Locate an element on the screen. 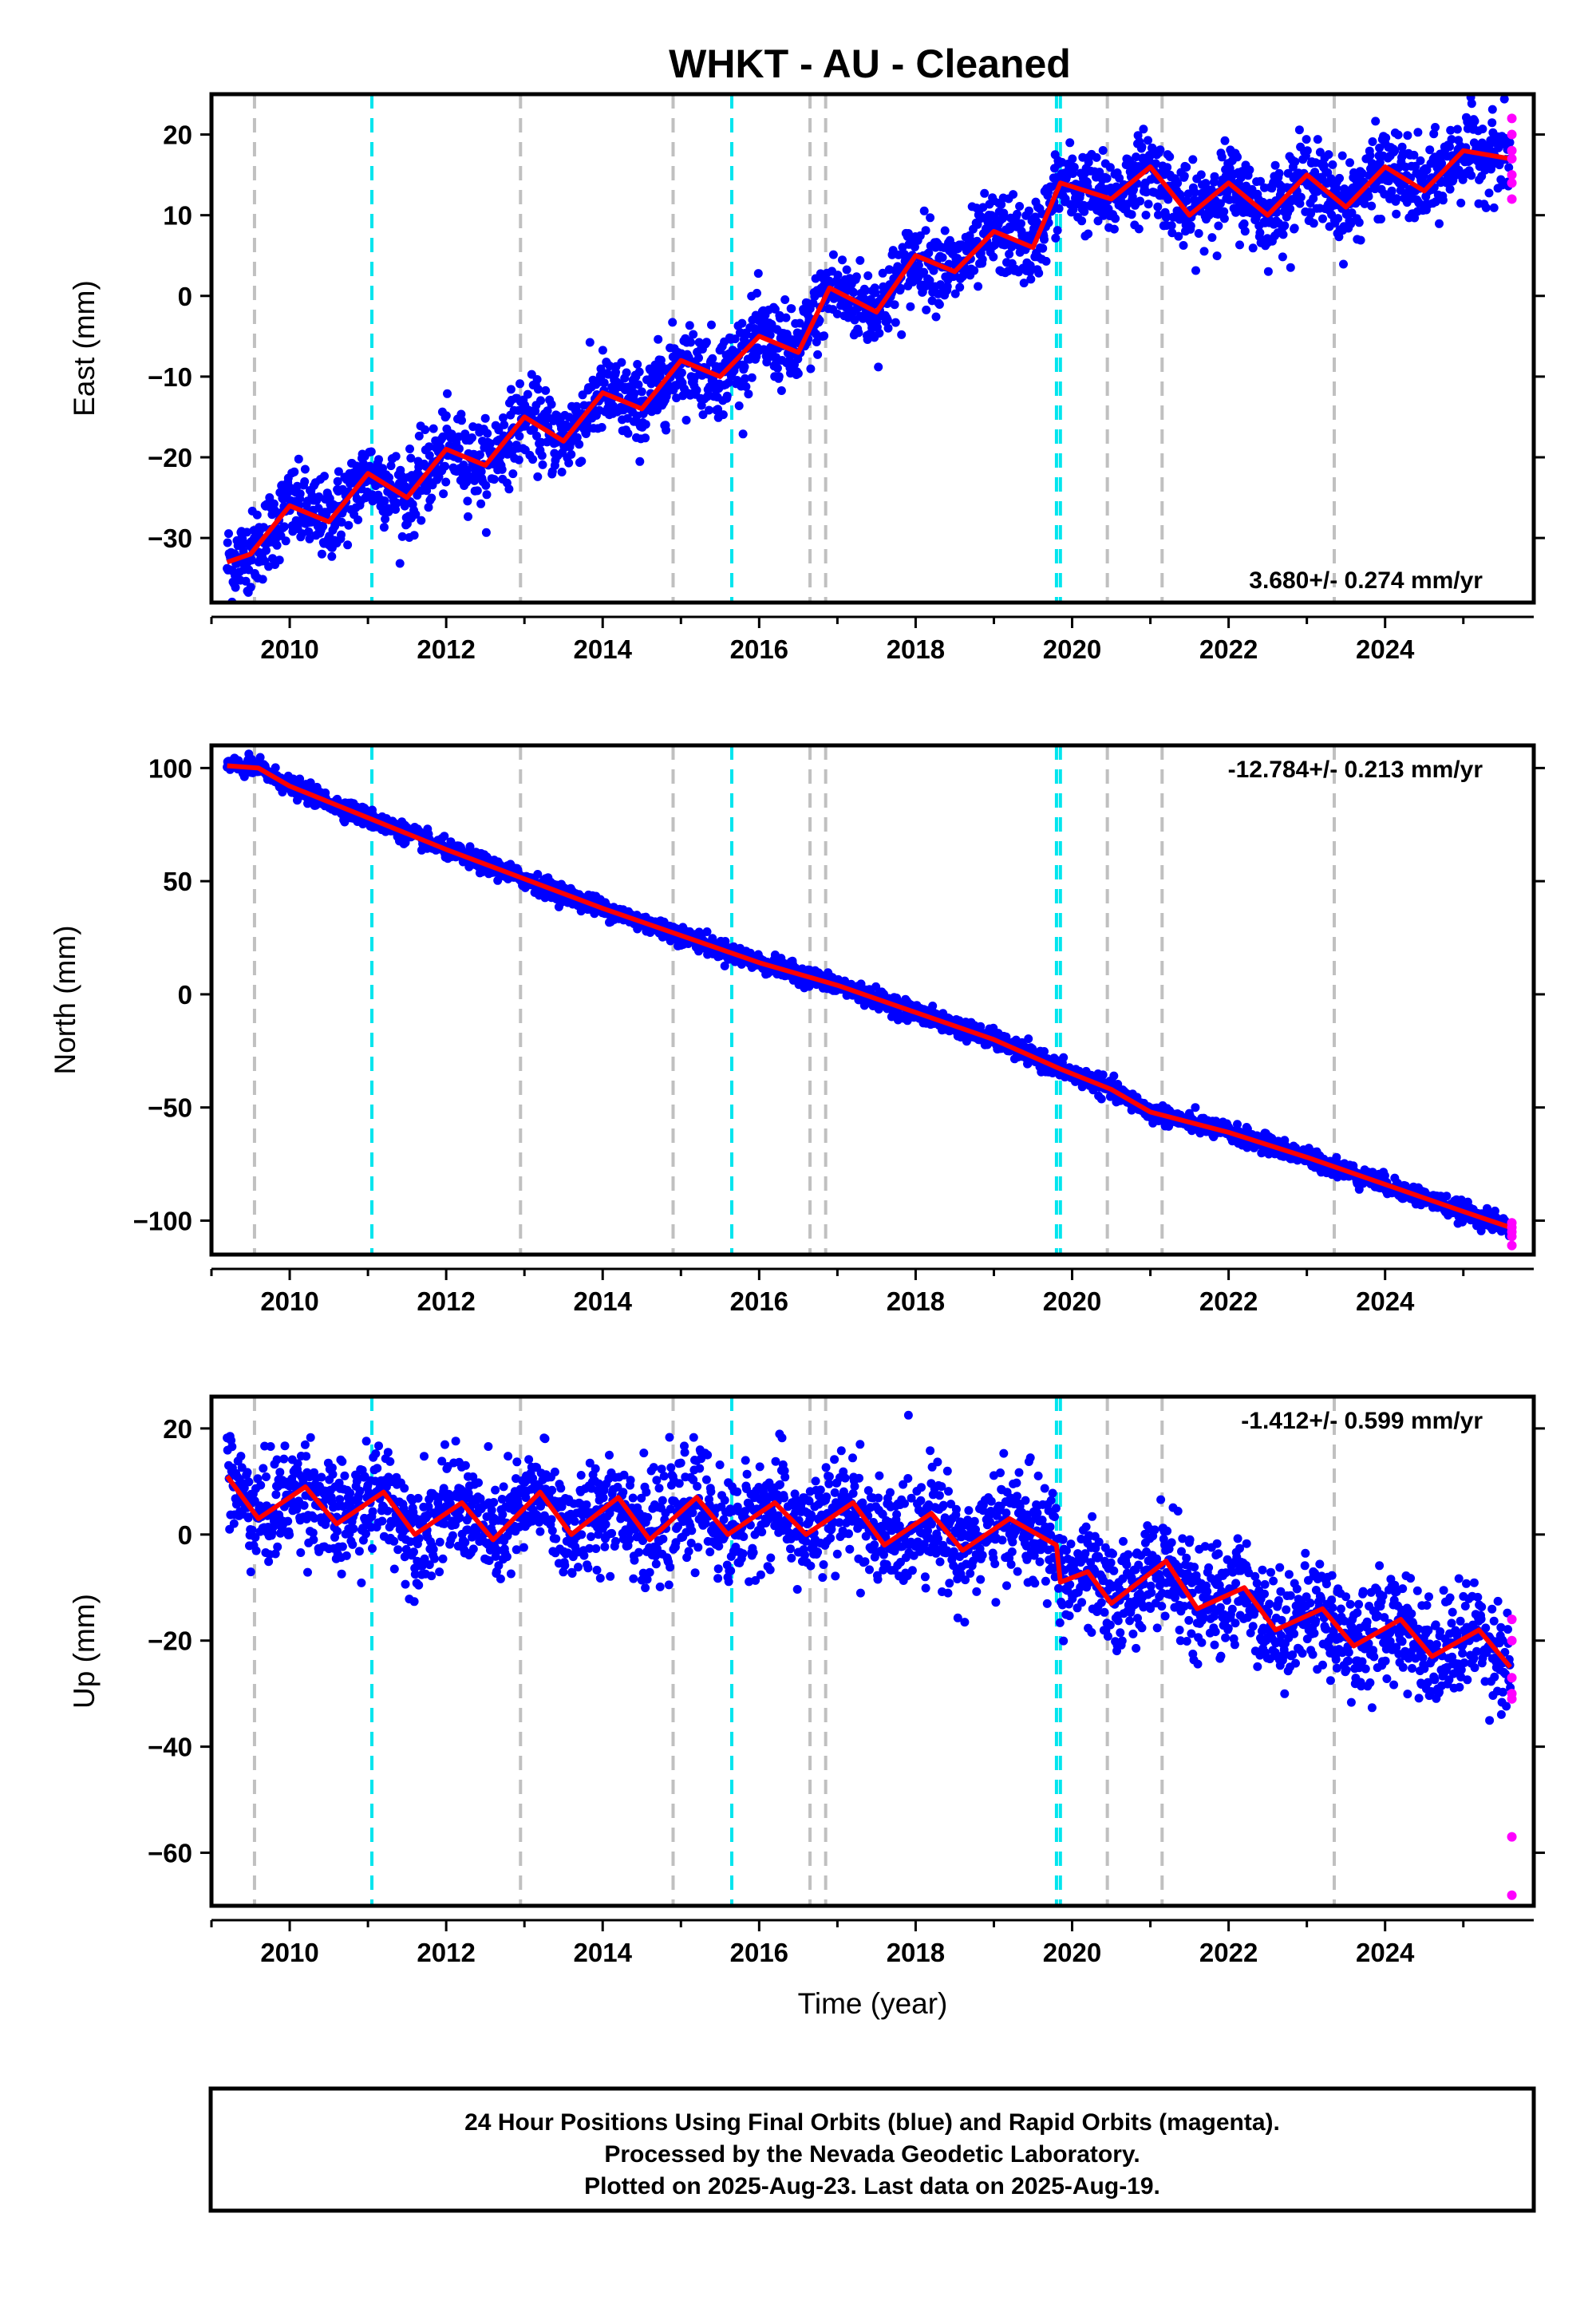 This screenshot has height=2316, width=1596. y-tick-label: 20 is located at coordinates (177, 135).